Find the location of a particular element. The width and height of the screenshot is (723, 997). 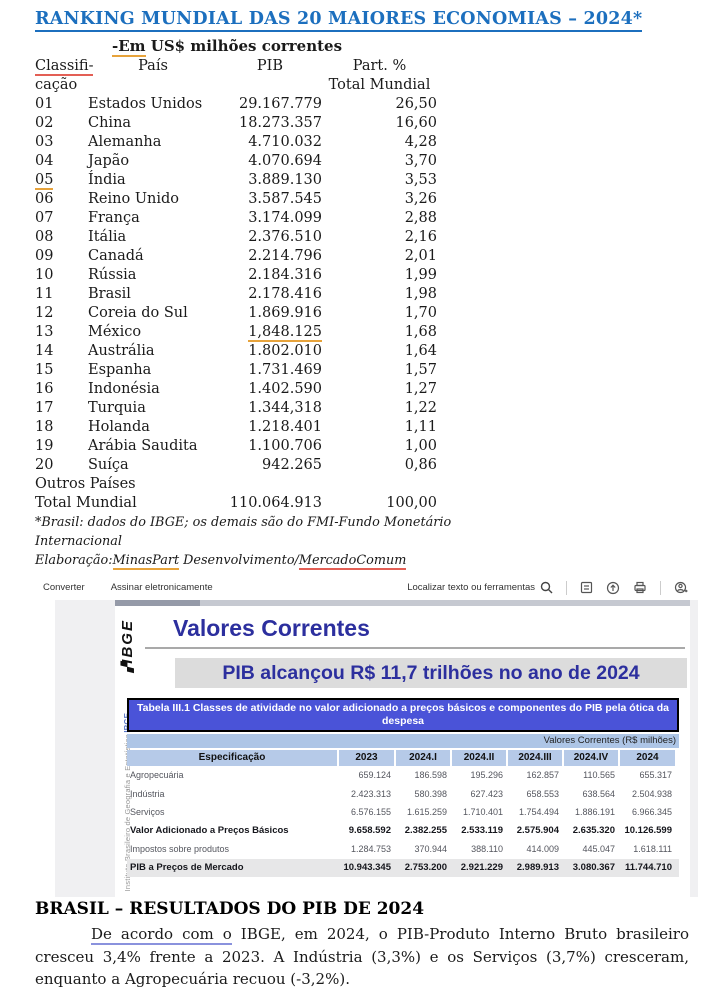

row-label: Indústria is located at coordinates (147, 793).